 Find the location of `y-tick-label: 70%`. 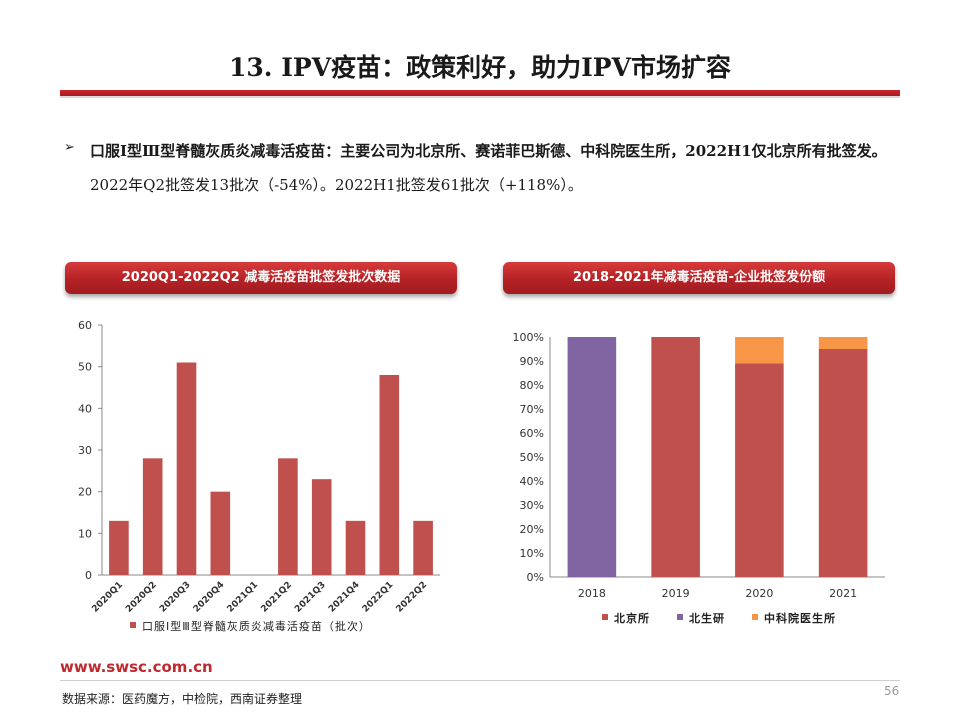

y-tick-label: 70% is located at coordinates (532, 409).